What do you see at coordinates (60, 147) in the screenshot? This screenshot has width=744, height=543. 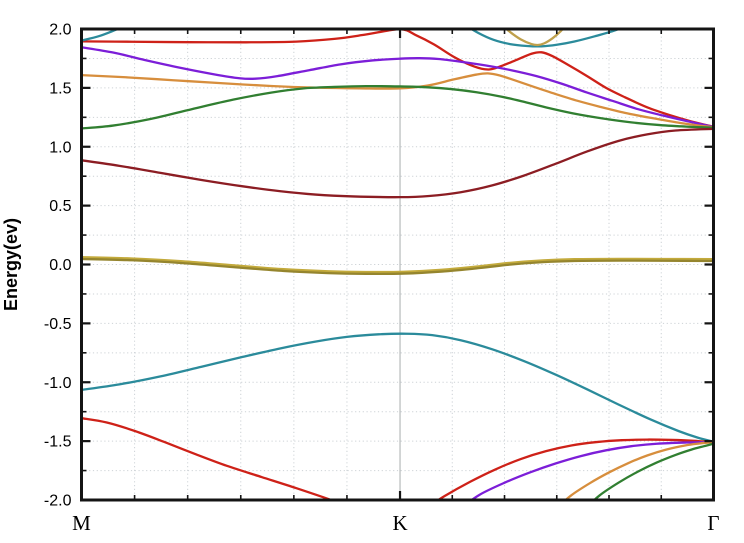 I see `y-tick-label: 1.0` at bounding box center [60, 147].